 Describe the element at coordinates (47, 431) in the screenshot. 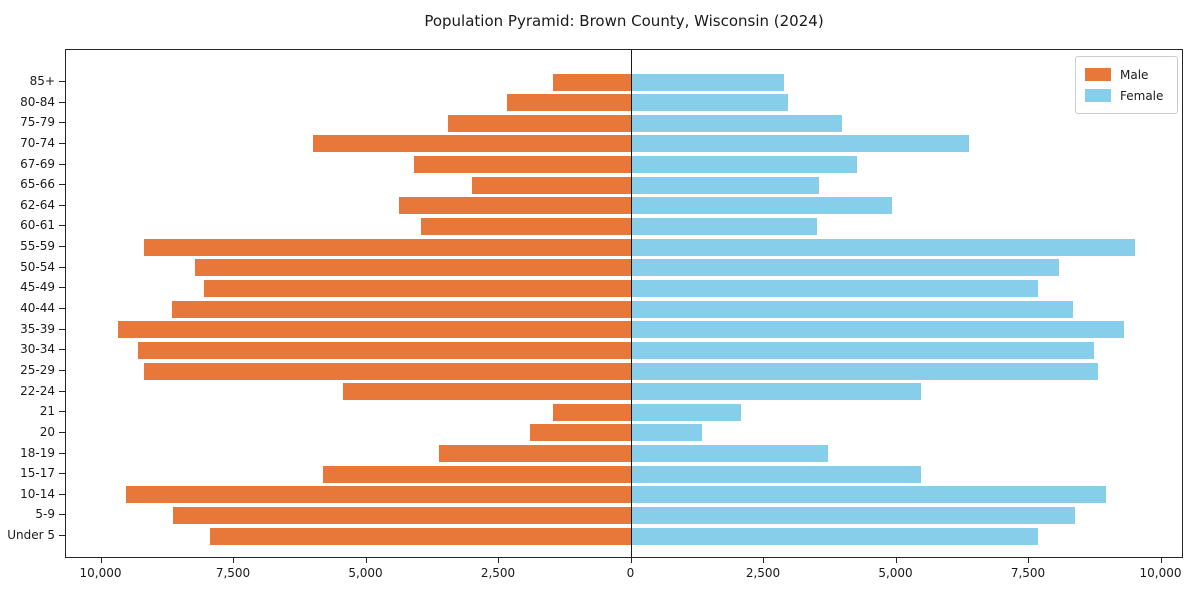

I see `y-tick-label: 20` at that location.